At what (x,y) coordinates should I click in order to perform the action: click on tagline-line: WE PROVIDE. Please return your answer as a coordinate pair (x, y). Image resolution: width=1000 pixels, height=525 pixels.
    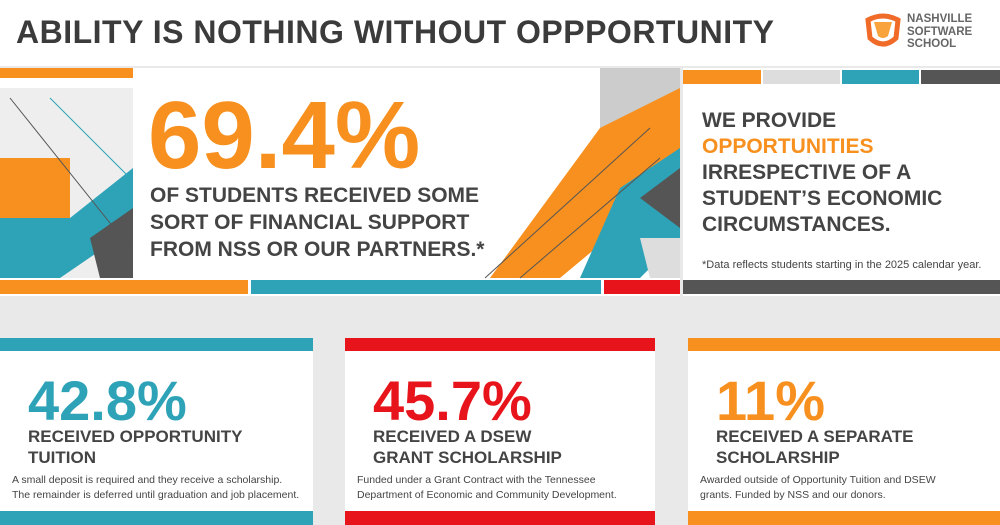
    Looking at the image, I should click on (769, 120).